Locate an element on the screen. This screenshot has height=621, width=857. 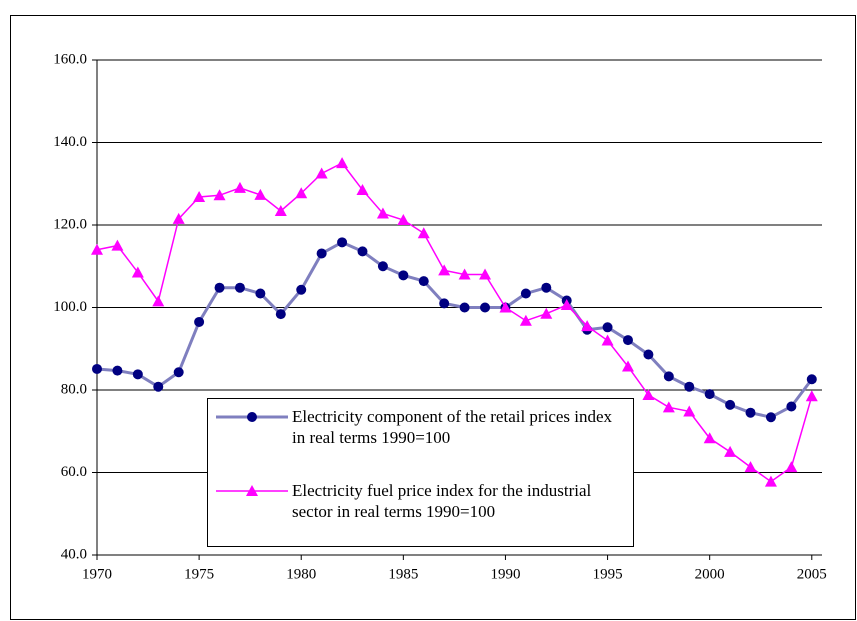
y-tick-label: 60.0 is located at coordinates (74, 472).